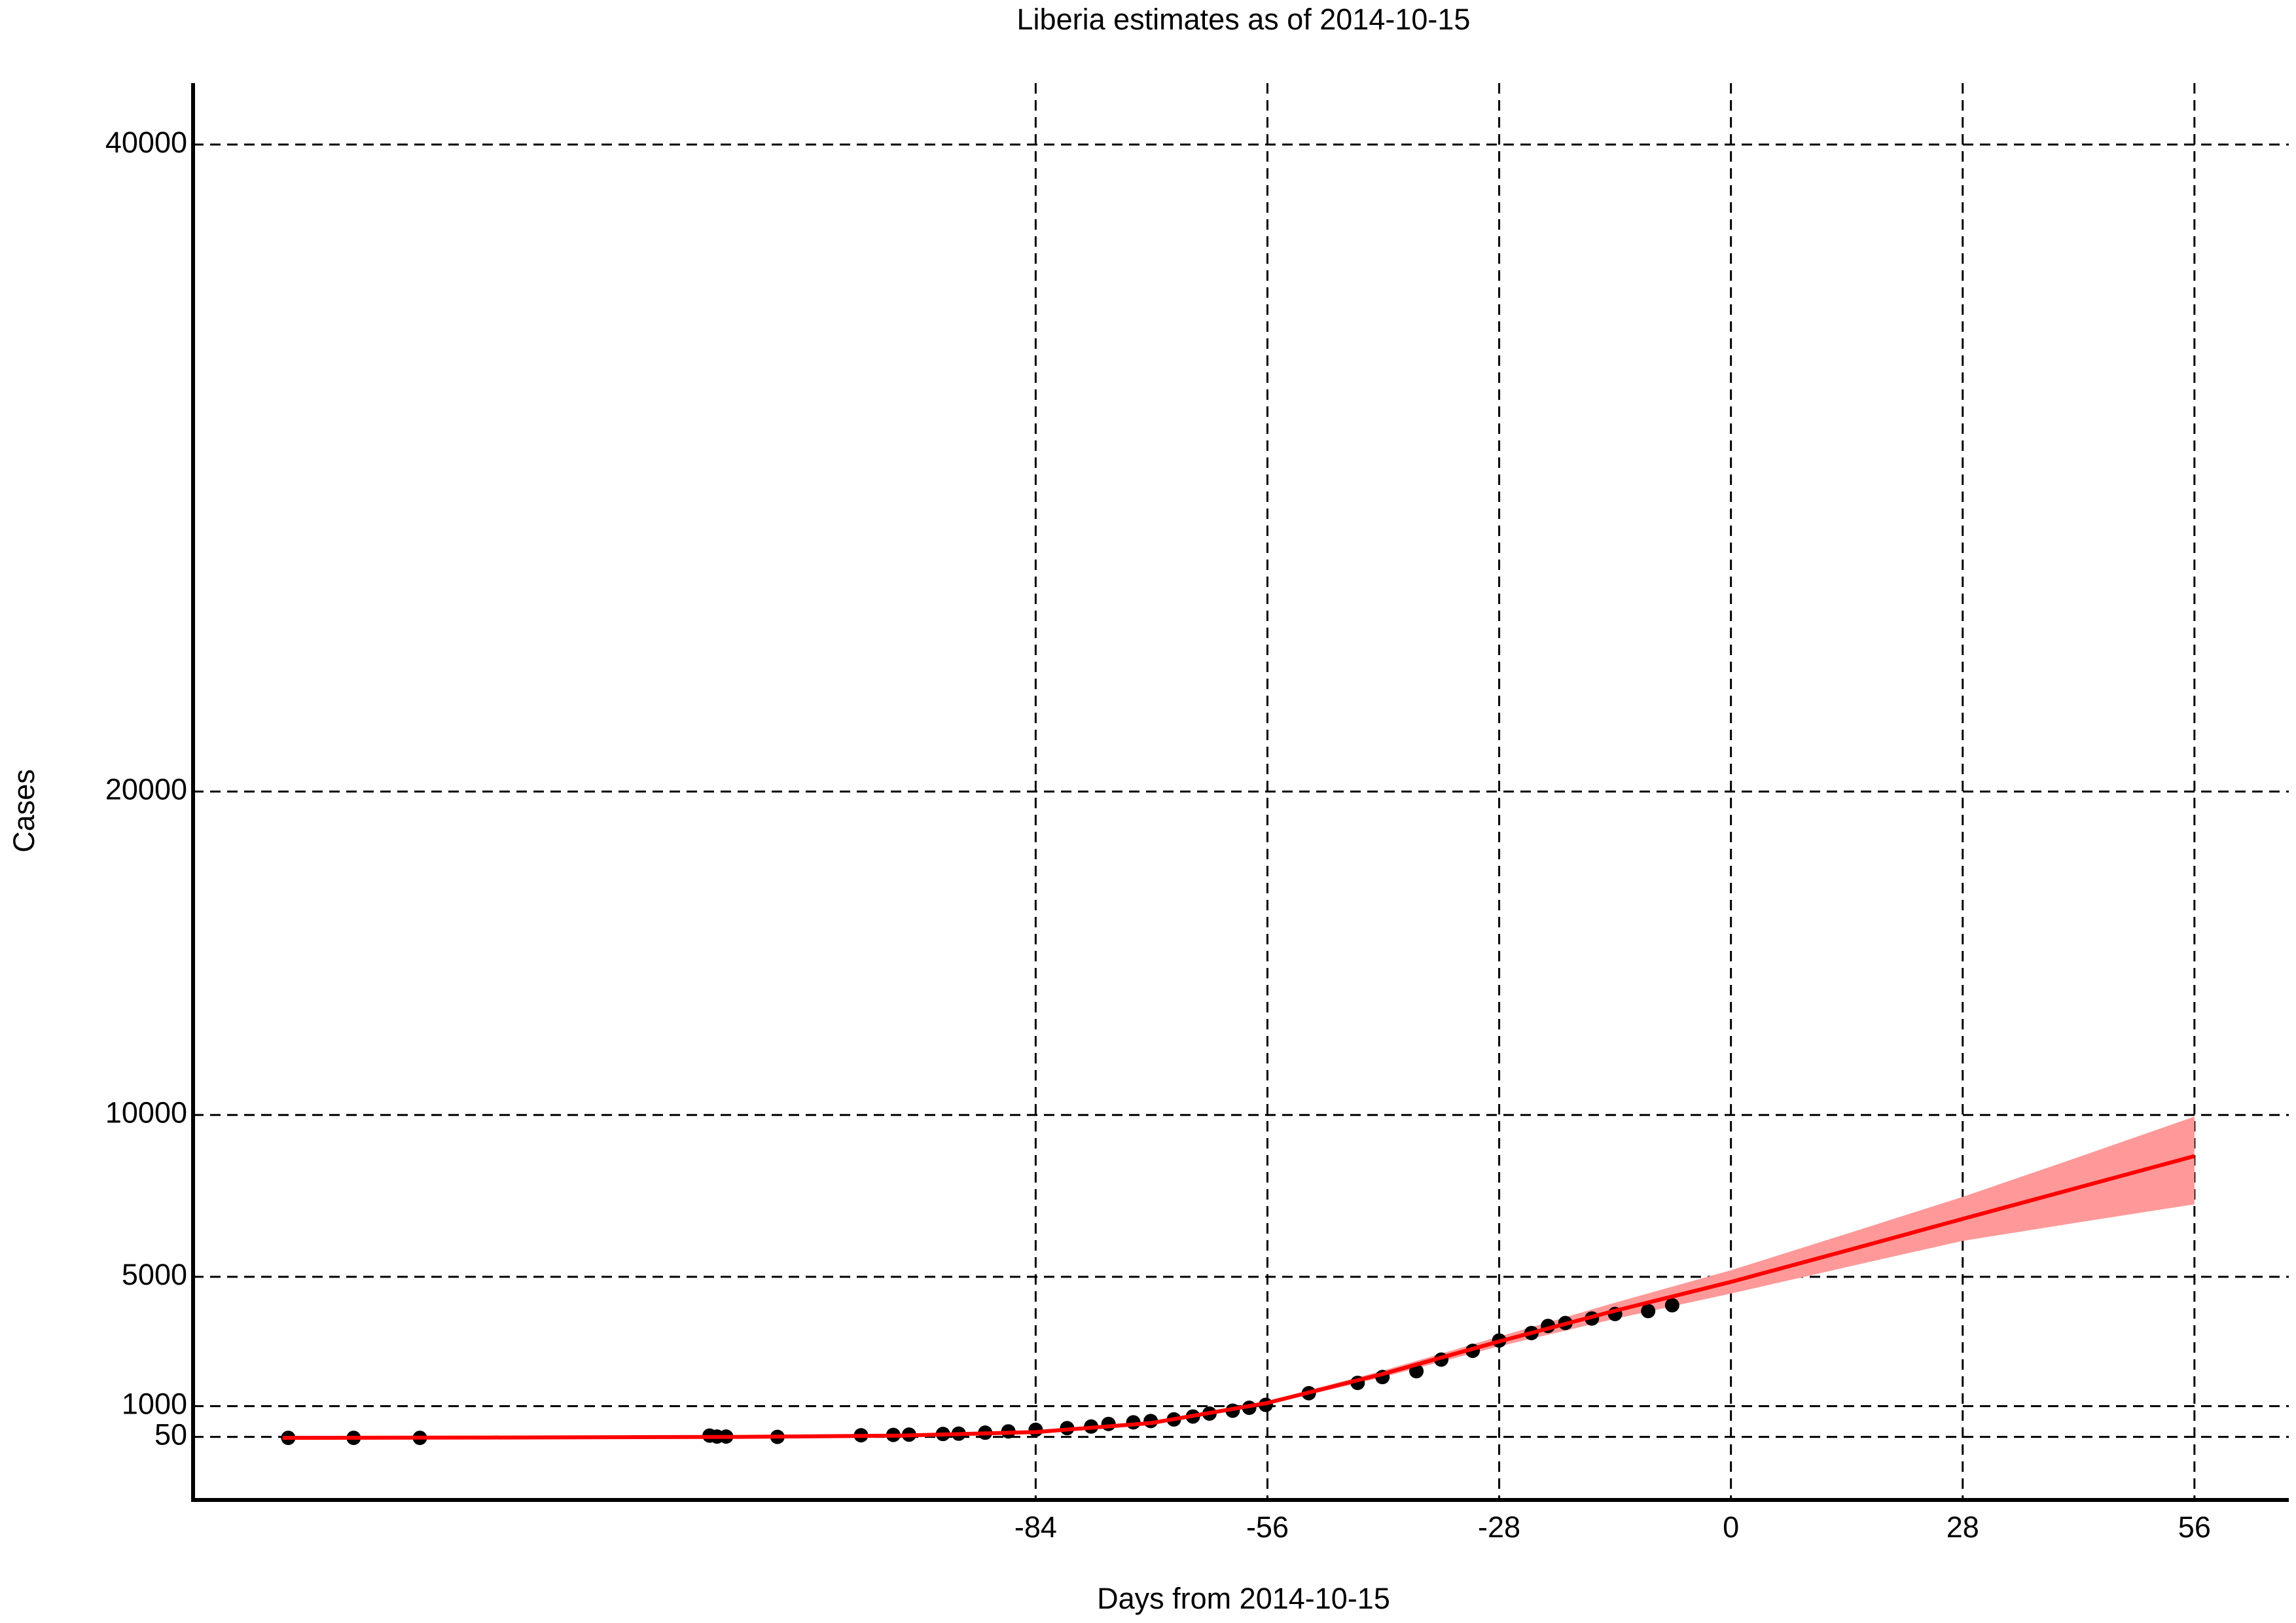  Describe the element at coordinates (24, 811) in the screenshot. I see `y-axis-label: Cases` at that location.